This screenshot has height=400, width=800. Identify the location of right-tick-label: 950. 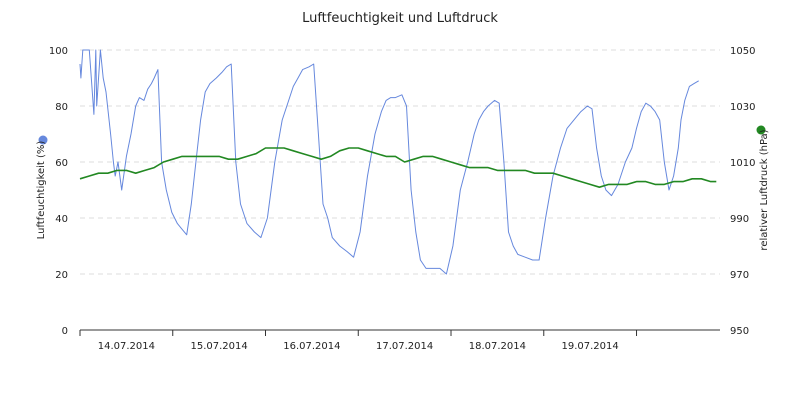
(739, 331).